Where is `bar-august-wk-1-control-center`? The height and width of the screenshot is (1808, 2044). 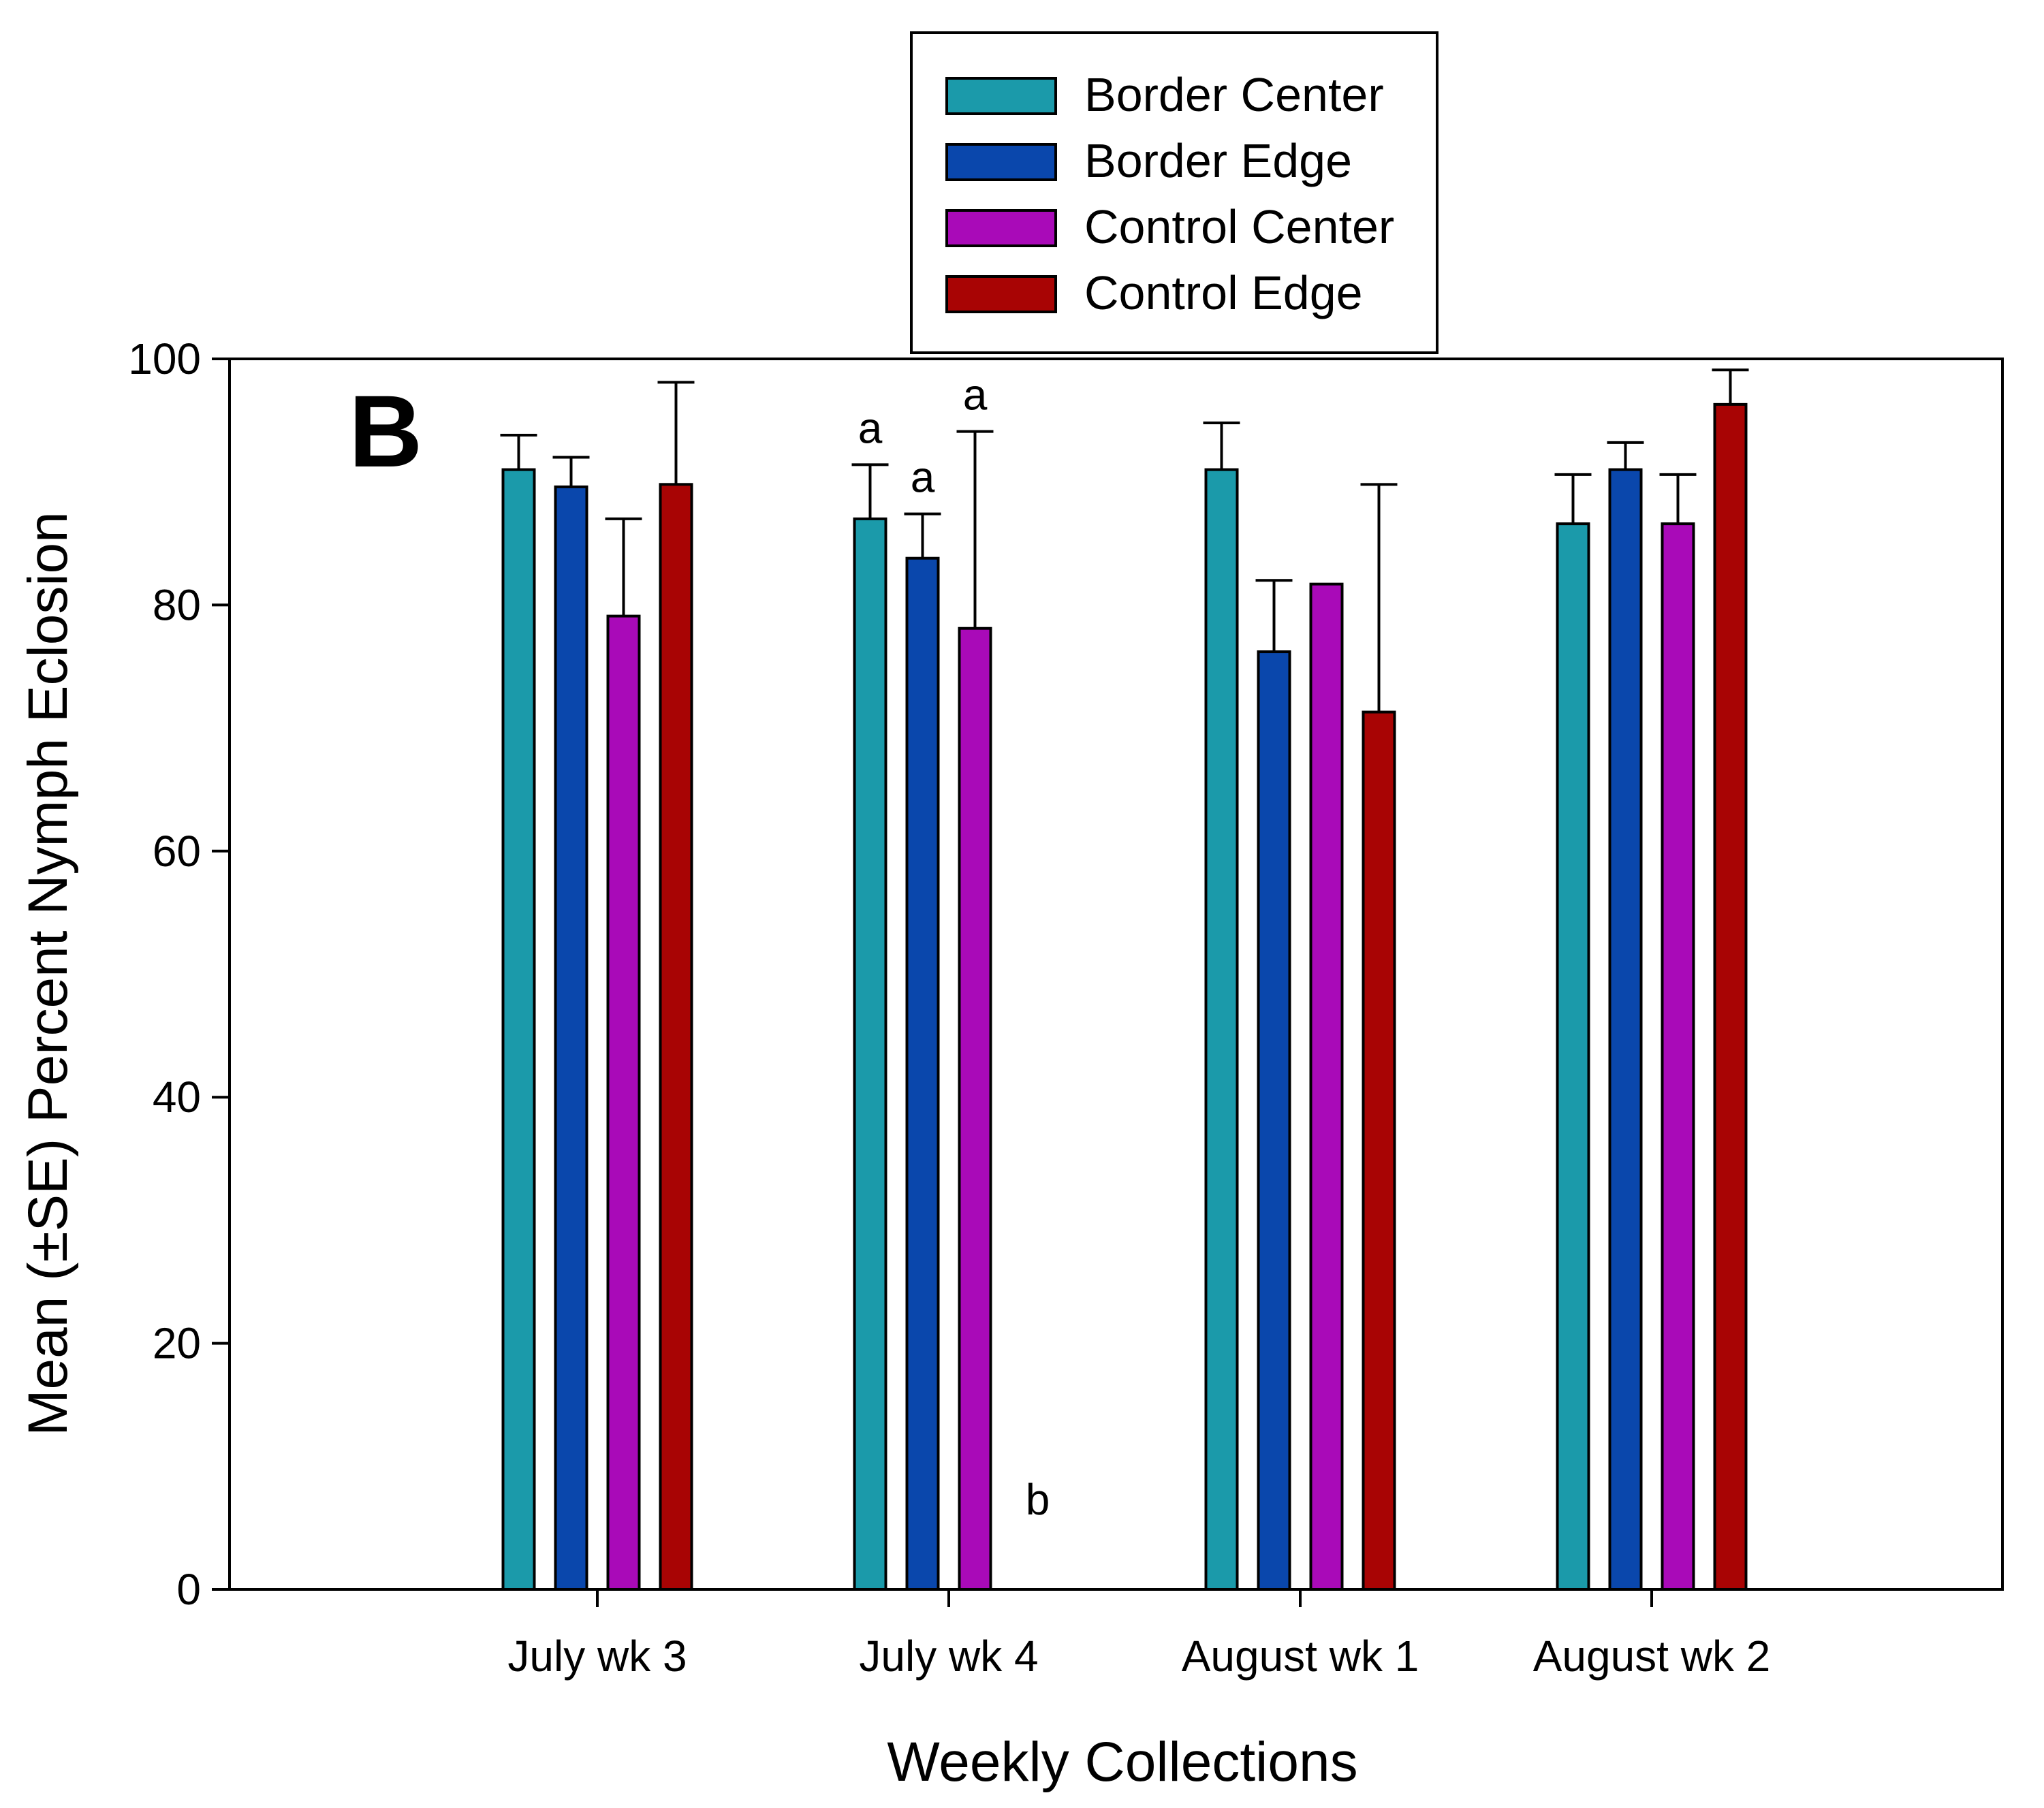 bar-august-wk-1-control-center is located at coordinates (1326, 1086).